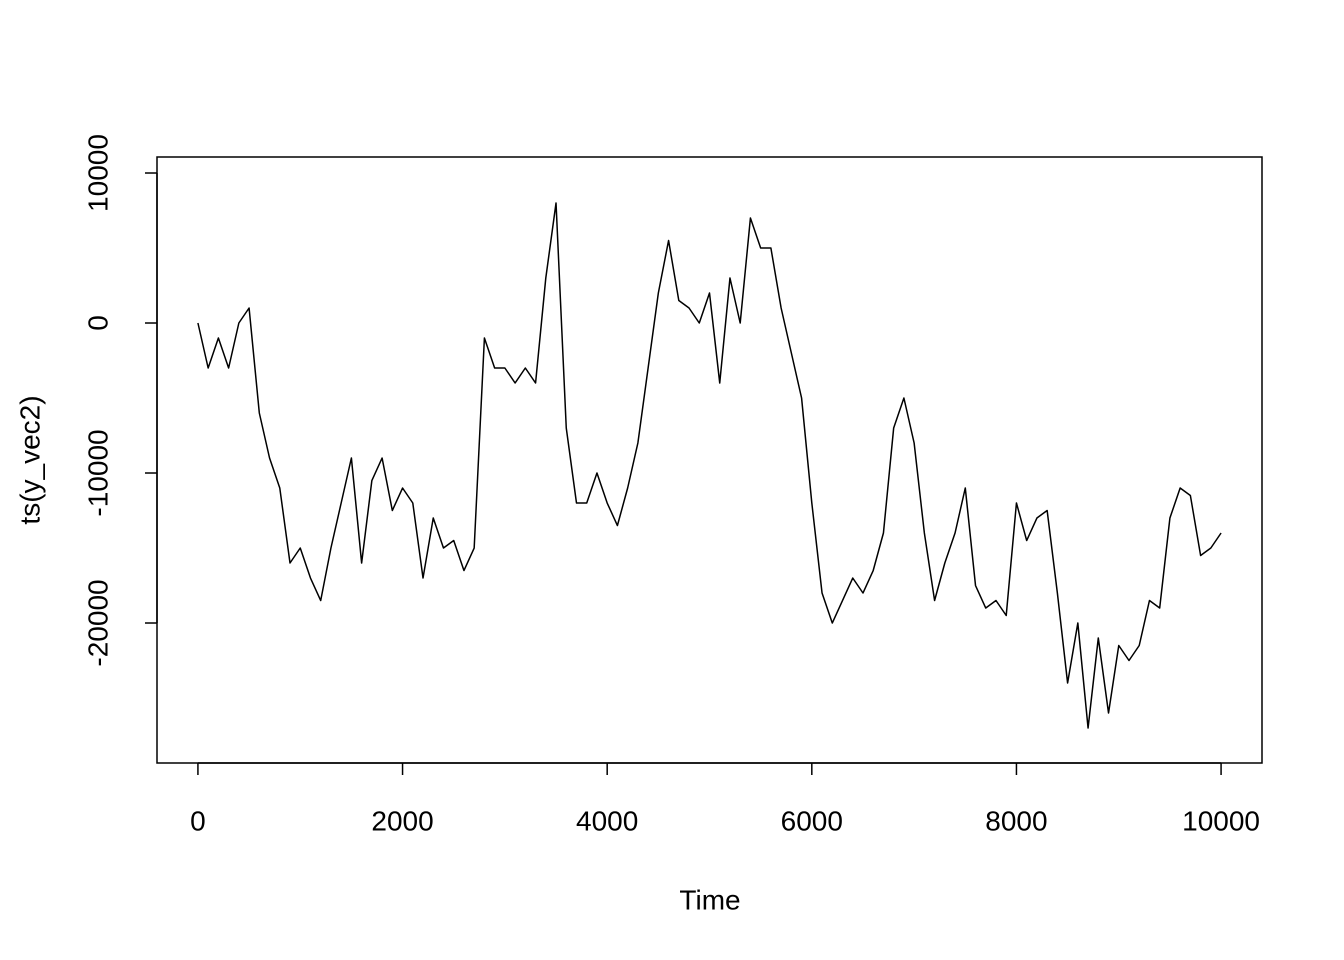  What do you see at coordinates (198, 820) in the screenshot?
I see `x-tick-label: 0` at bounding box center [198, 820].